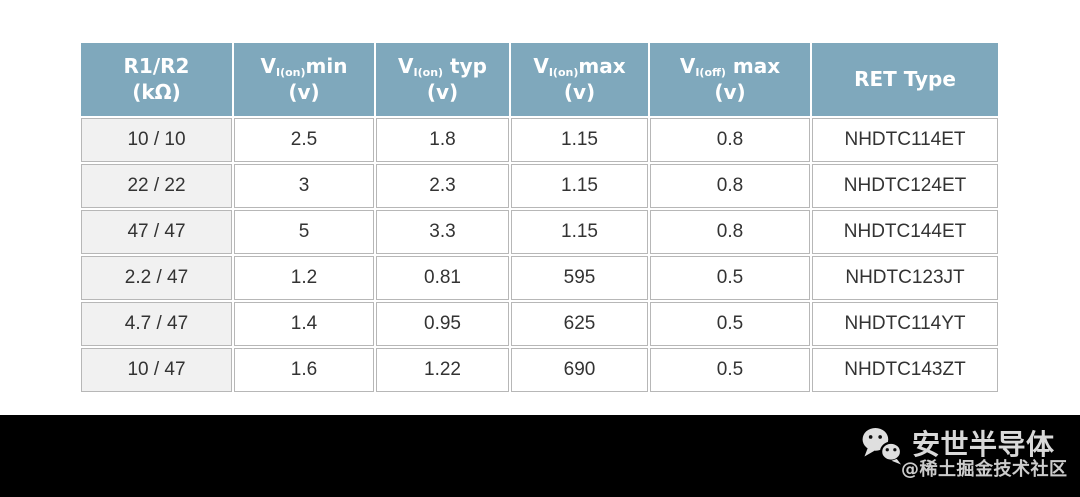 The width and height of the screenshot is (1080, 497). I want to click on header-cell-vion-min: VI(on)min (v), so click(304, 79).